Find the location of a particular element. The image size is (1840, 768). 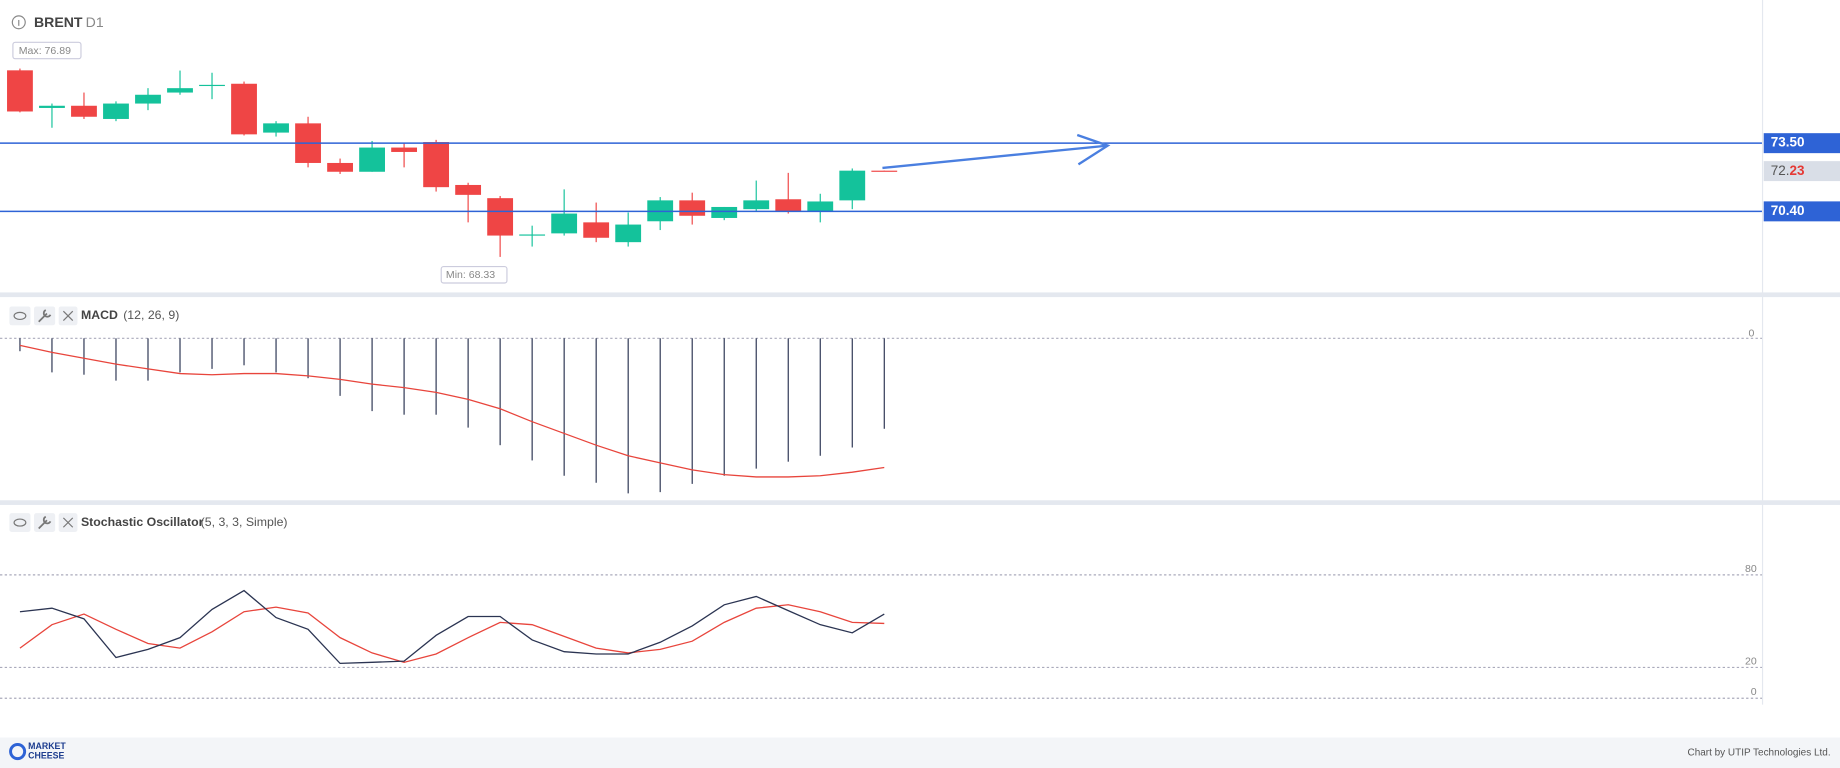

last-price-label: 72.23 is located at coordinates (1788, 170).